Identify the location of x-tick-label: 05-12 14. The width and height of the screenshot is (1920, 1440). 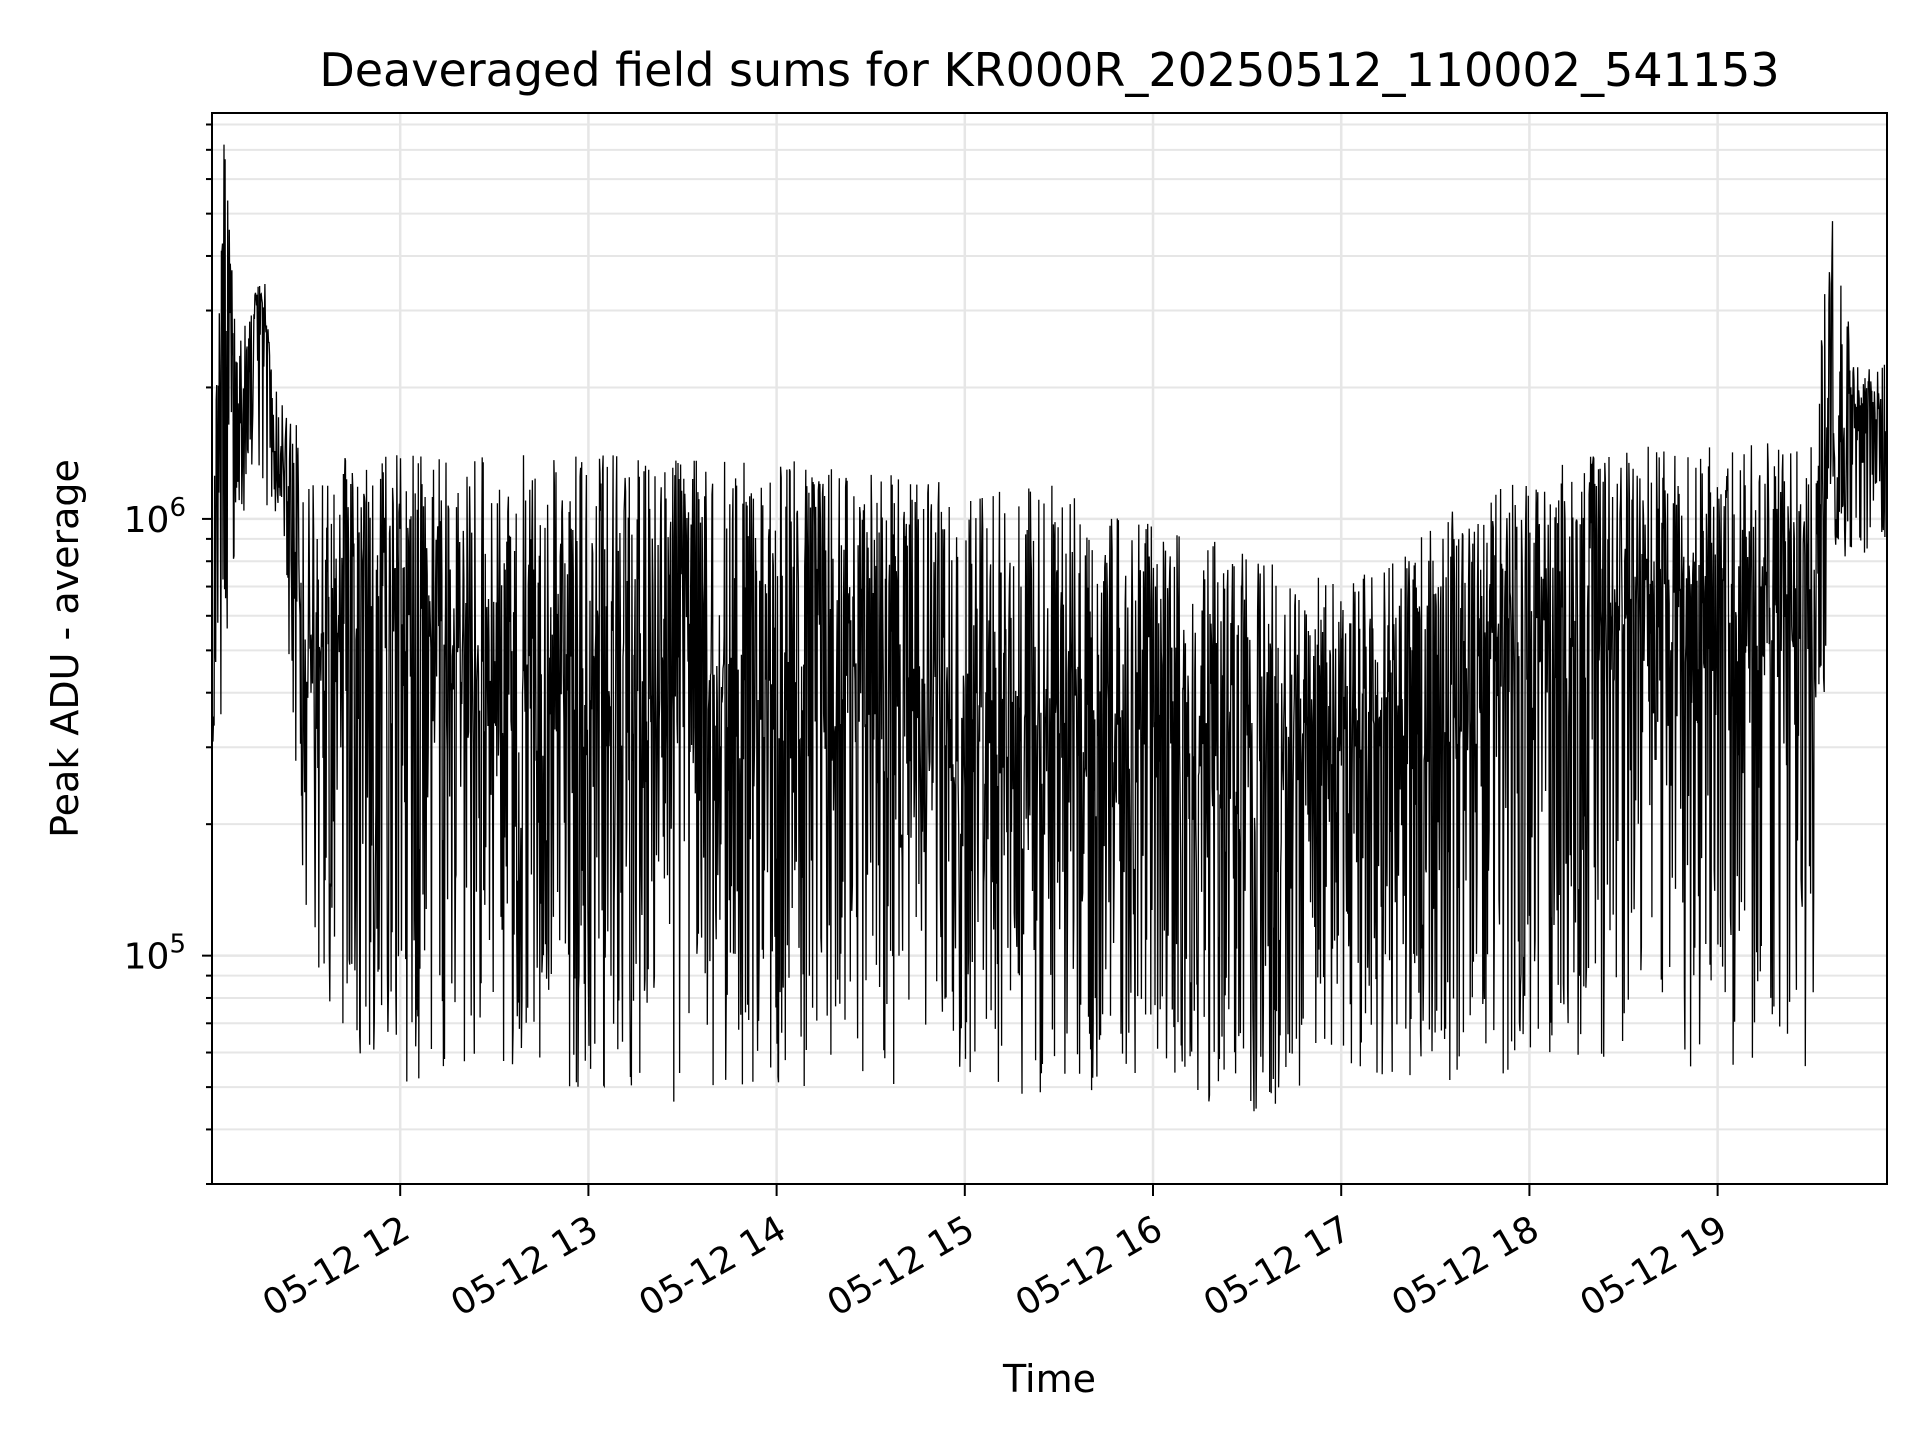
(712, 1266).